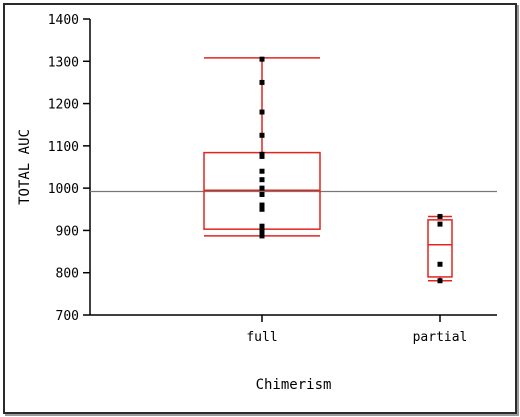 The height and width of the screenshot is (417, 520). What do you see at coordinates (69, 168) in the screenshot?
I see `y-axis-ticks: 700 800 900 1000 1100 1200 1300 1400` at bounding box center [69, 168].